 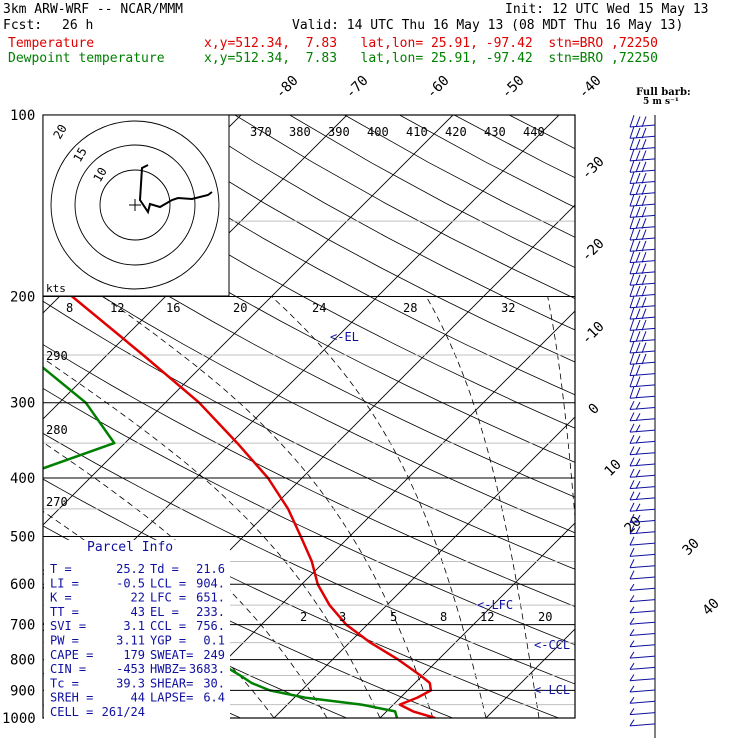 I want to click on level-annotation: <-EL, so click(x=344, y=337).